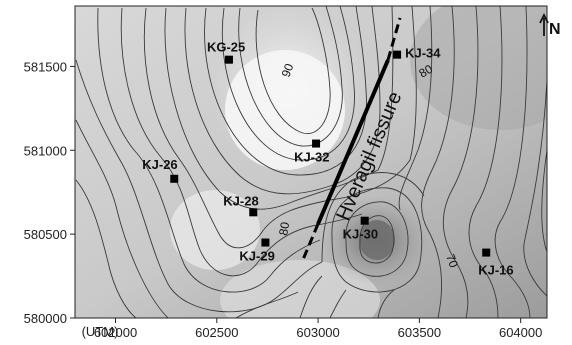  What do you see at coordinates (240, 200) in the screenshot?
I see `well-label: KJ-28` at bounding box center [240, 200].